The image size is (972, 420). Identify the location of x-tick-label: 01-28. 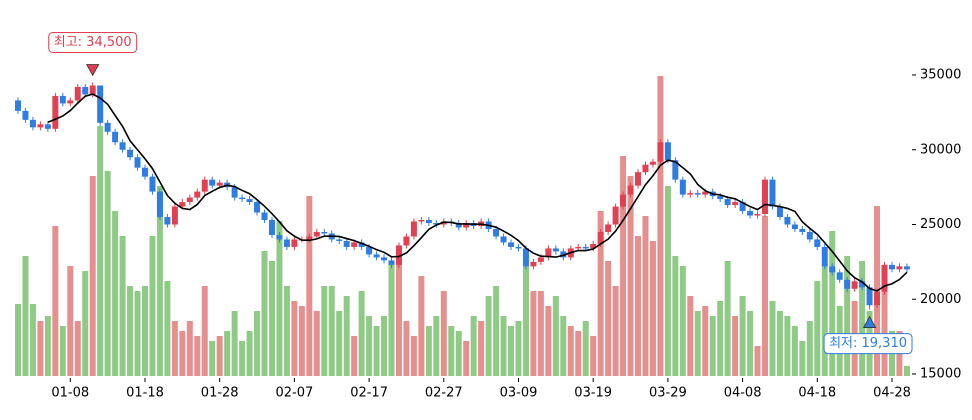
(220, 393).